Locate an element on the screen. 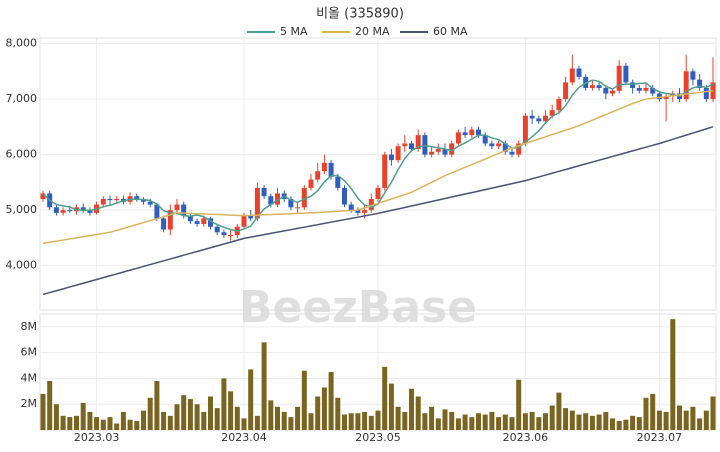 This screenshot has height=452, width=720. y-tick-label: 4M is located at coordinates (29, 377).